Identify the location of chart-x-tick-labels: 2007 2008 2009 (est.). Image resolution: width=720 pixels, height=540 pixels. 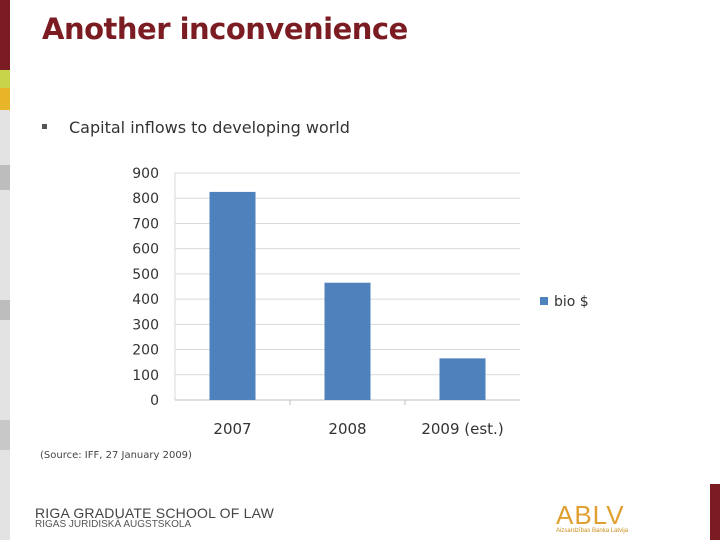
(358, 429).